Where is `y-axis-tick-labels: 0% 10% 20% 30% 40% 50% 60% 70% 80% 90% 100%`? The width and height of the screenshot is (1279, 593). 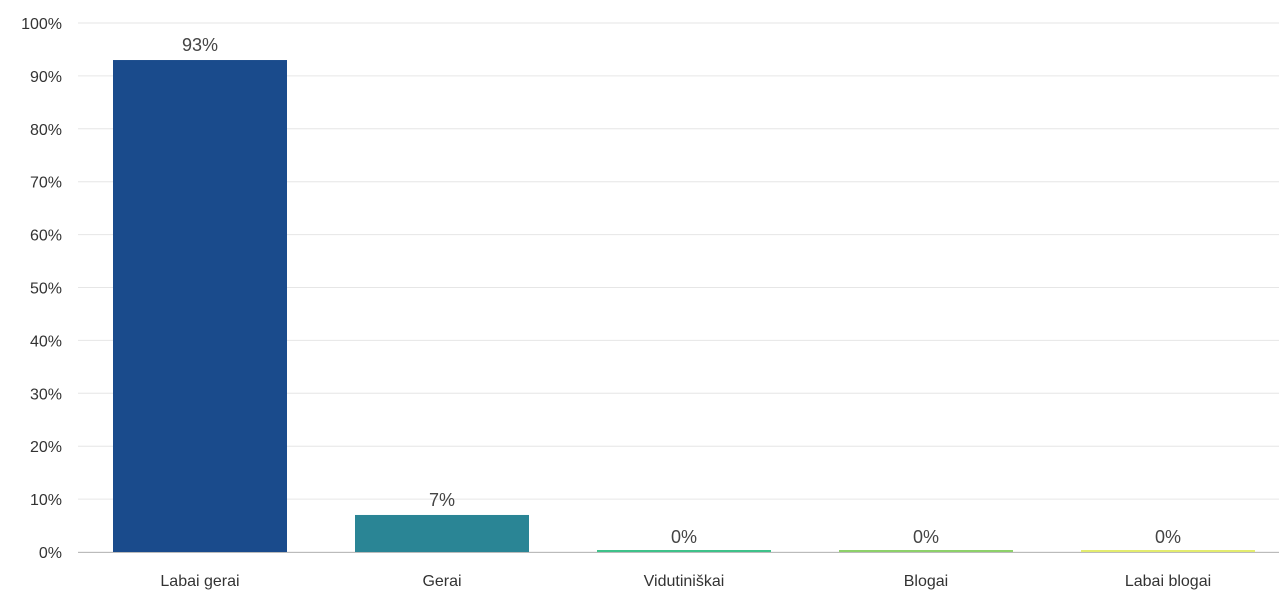 y-axis-tick-labels: 0% 10% 20% 30% 40% 50% 60% 70% 80% 90% 100% is located at coordinates (41, 289).